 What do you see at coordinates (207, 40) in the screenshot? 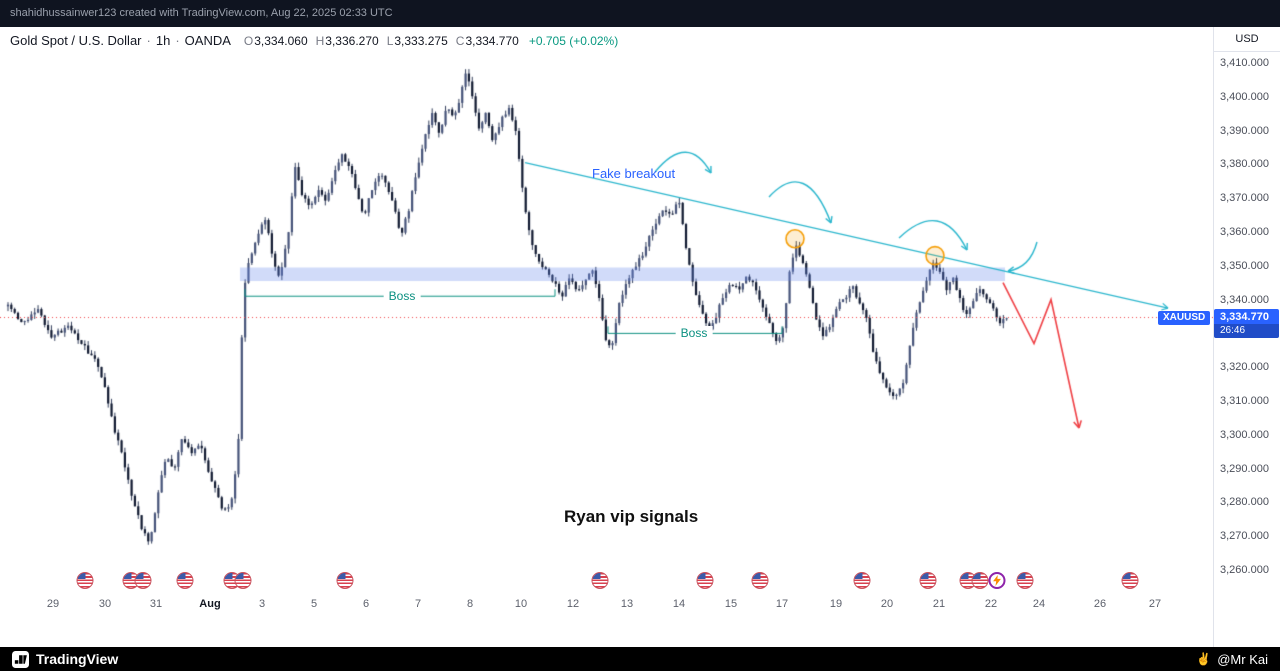
I see `exchange-label: OANDA` at bounding box center [207, 40].